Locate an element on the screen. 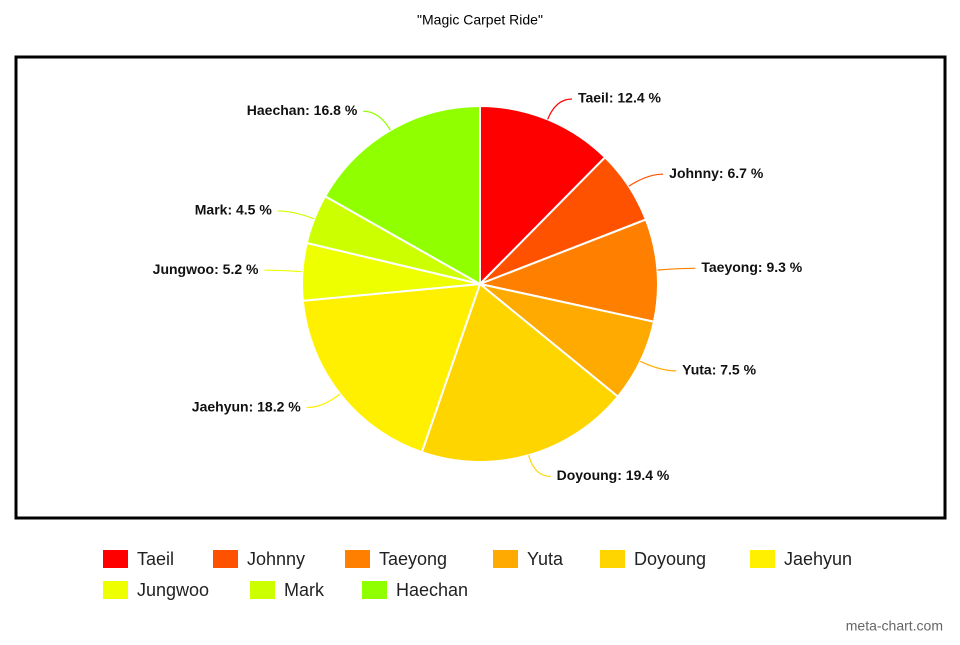  data-label: Haechan: 16.8 % is located at coordinates (302, 110).